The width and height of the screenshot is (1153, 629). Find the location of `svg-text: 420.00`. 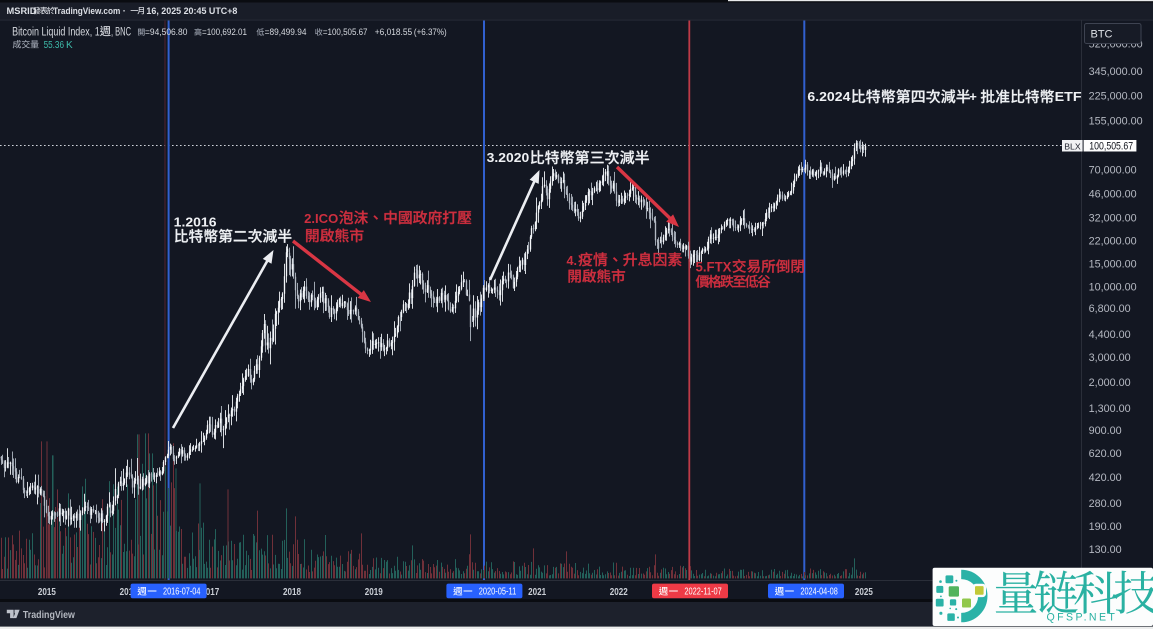

svg-text: 420.00 is located at coordinates (1105, 478).